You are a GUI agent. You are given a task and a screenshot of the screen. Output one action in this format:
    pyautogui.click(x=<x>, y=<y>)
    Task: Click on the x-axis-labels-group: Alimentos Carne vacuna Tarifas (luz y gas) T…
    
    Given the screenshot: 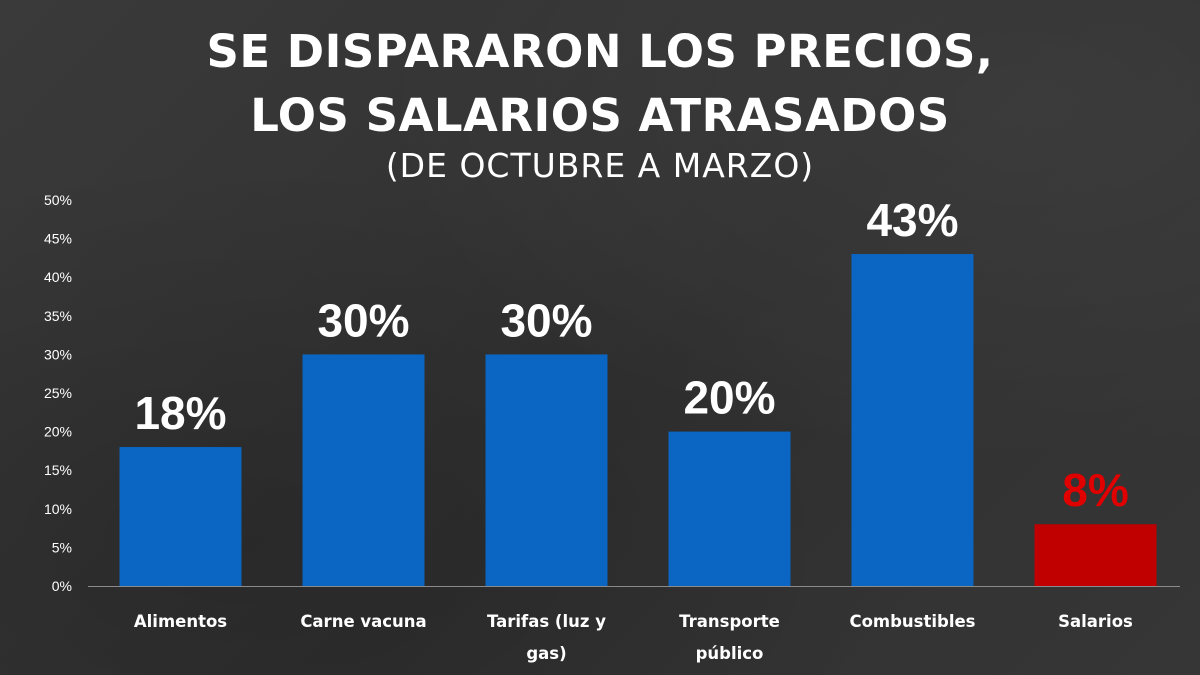 What is the action you would take?
    pyautogui.click(x=633, y=637)
    